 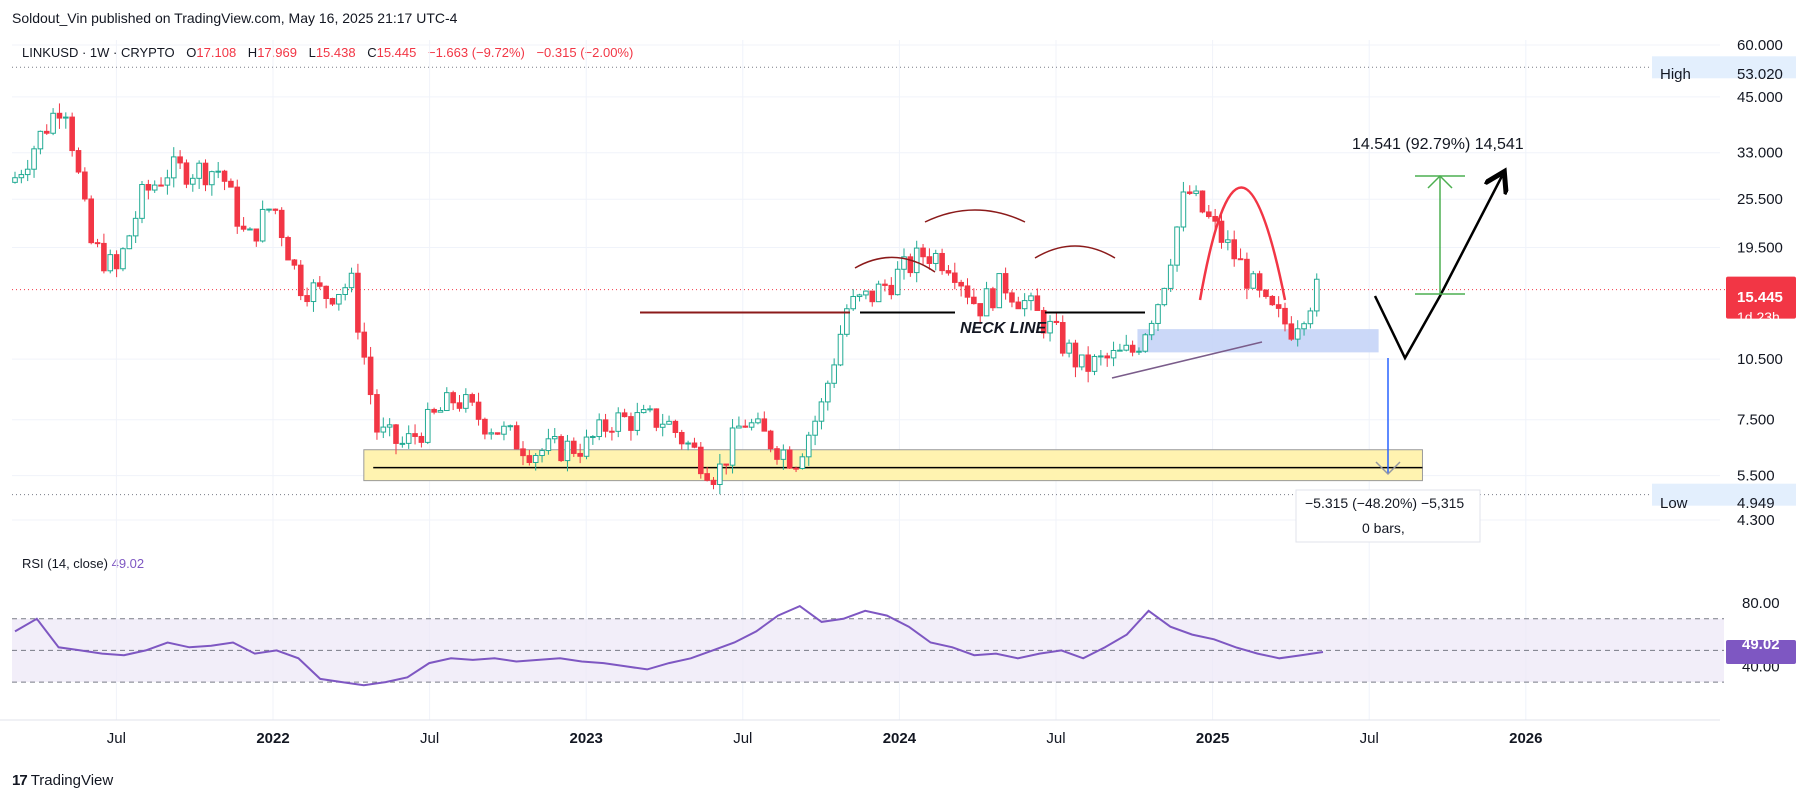 I want to click on measure-down-box, so click(x=1388, y=516).